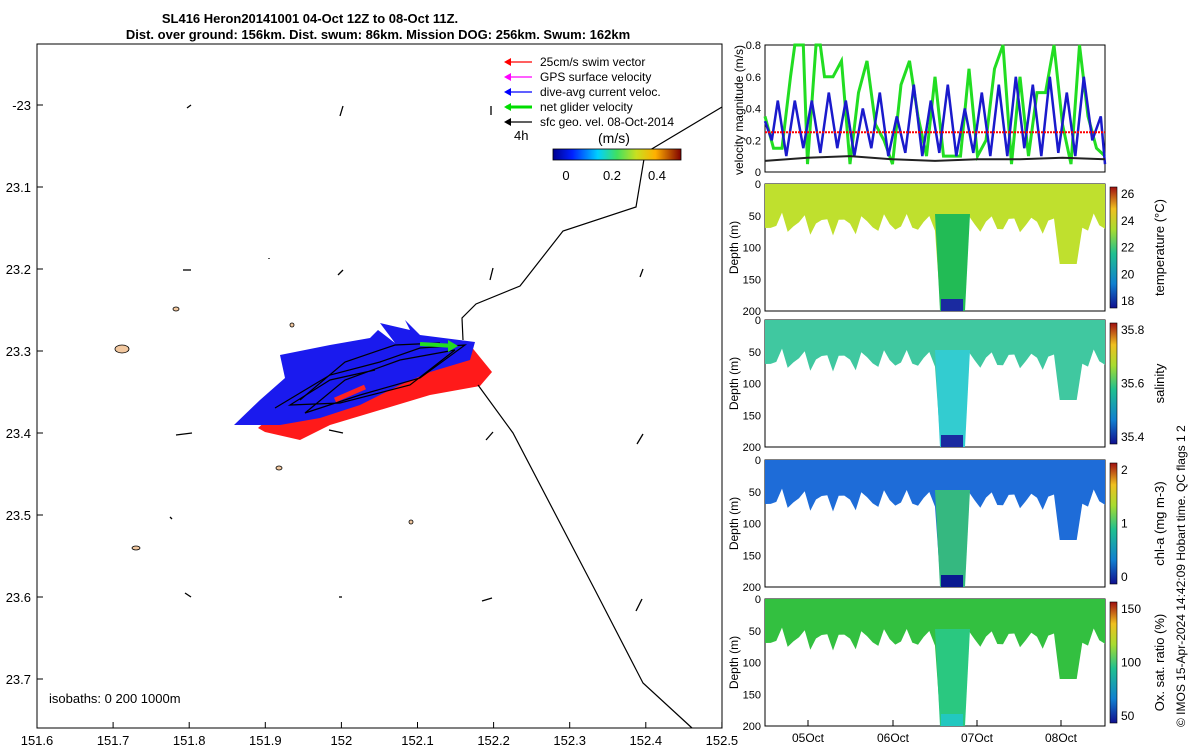  Describe the element at coordinates (592, 223) in the screenshot. I see `isobath-1000m` at that location.